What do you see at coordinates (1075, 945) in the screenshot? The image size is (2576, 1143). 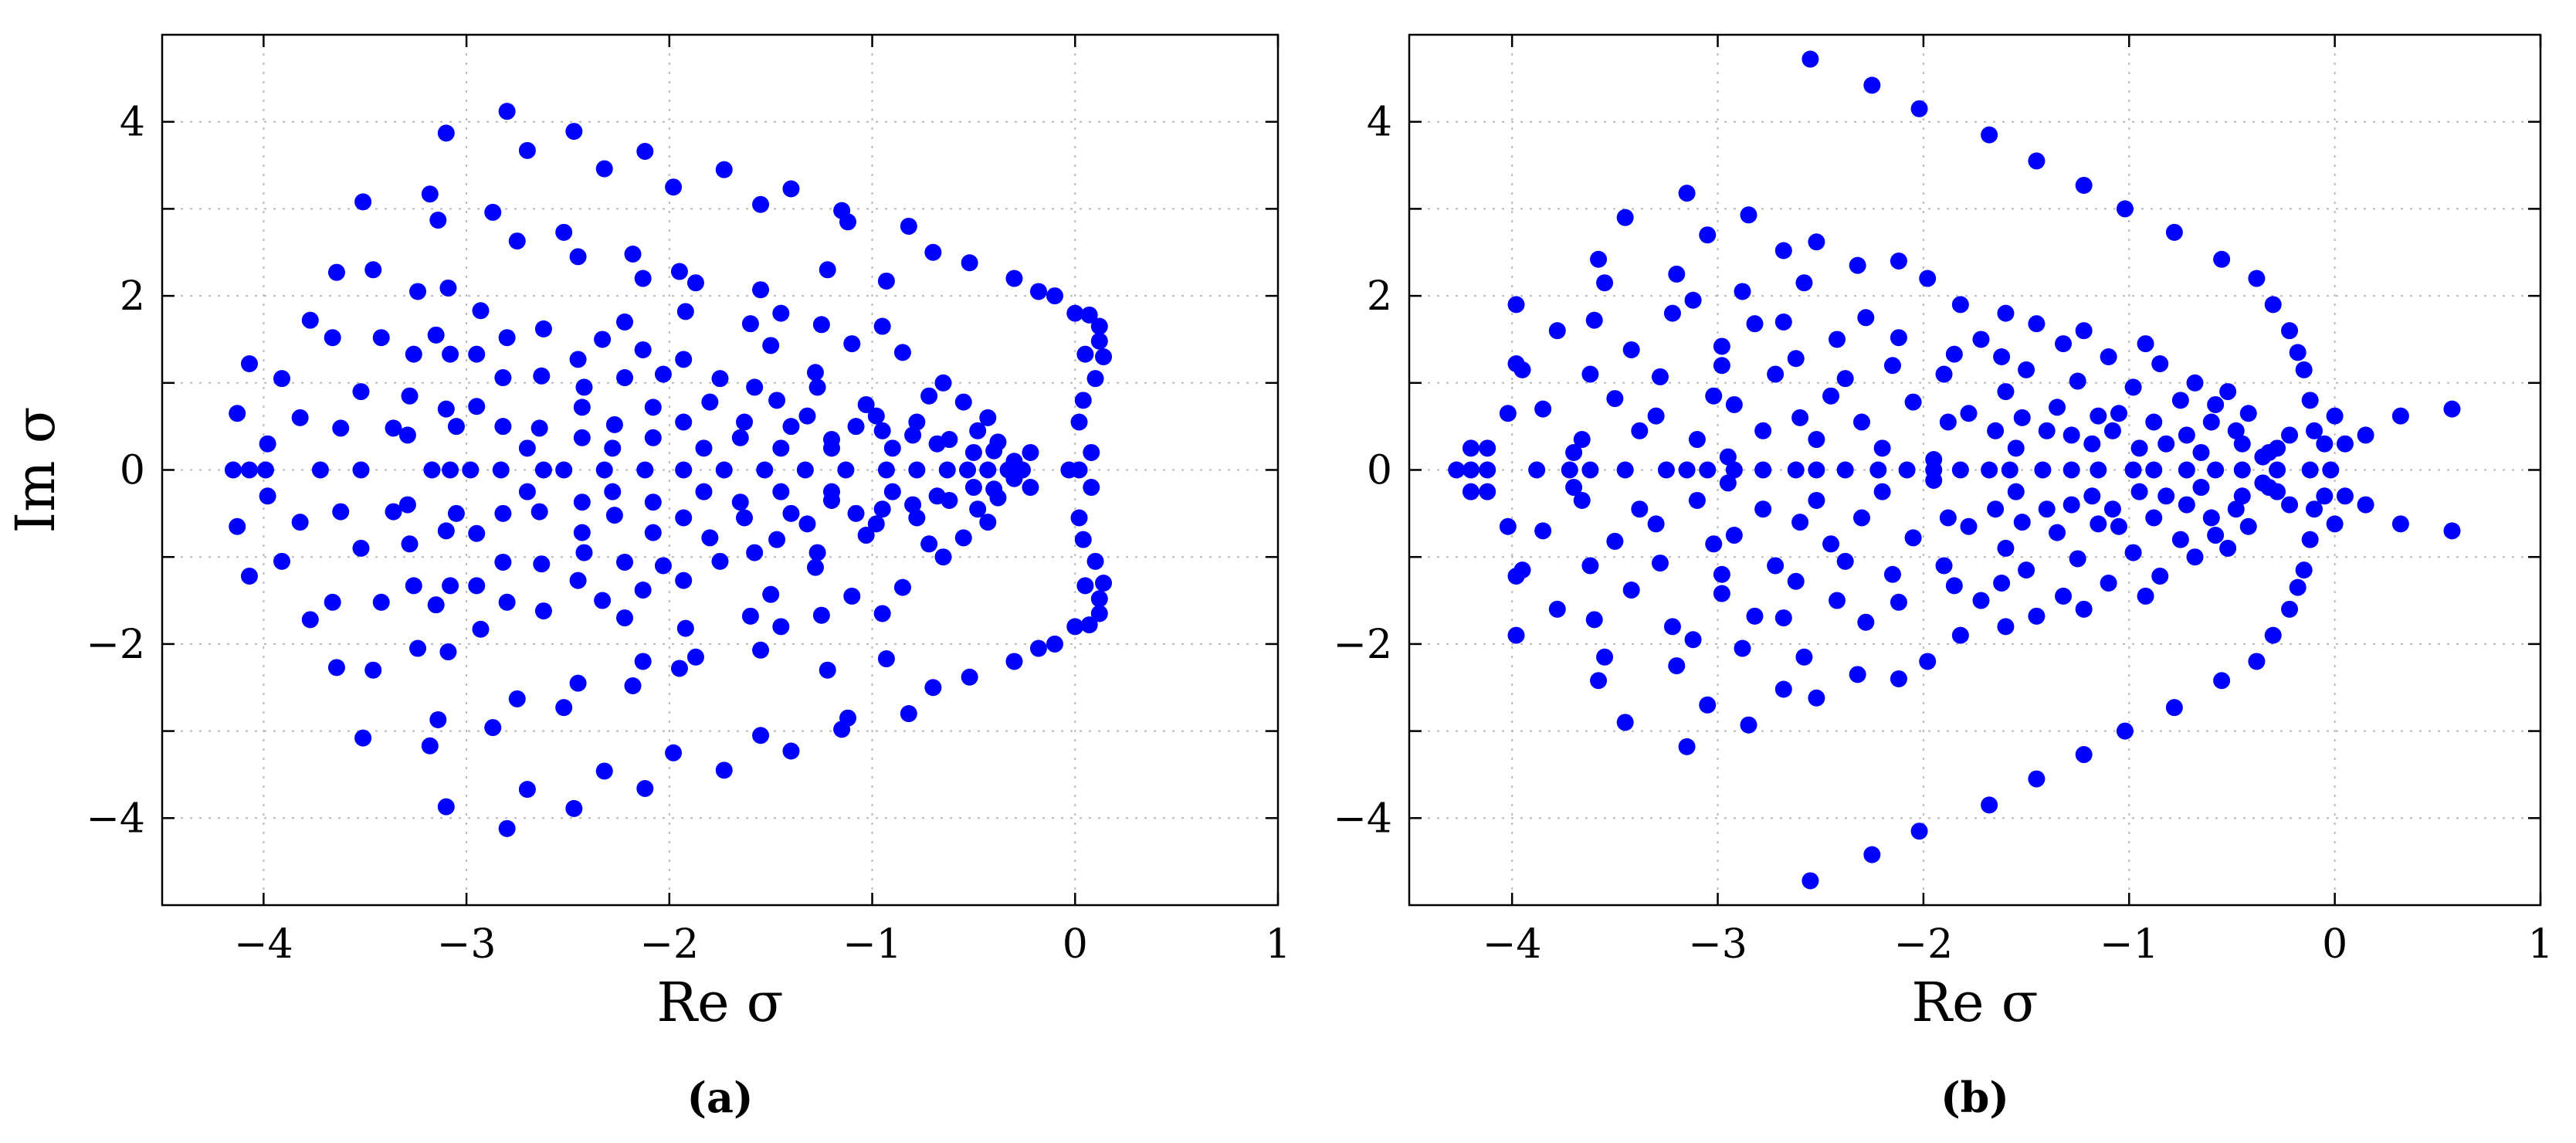 I see `x-tick-label: 0` at bounding box center [1075, 945].